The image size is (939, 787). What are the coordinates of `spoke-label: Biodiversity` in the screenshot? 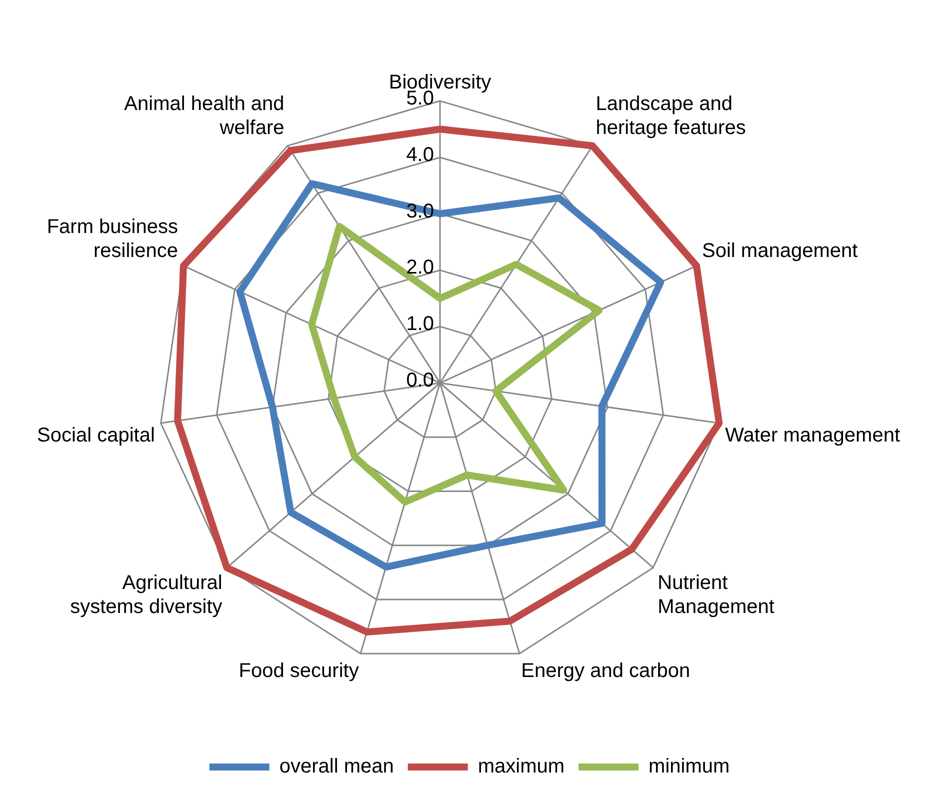 It's located at (440, 82).